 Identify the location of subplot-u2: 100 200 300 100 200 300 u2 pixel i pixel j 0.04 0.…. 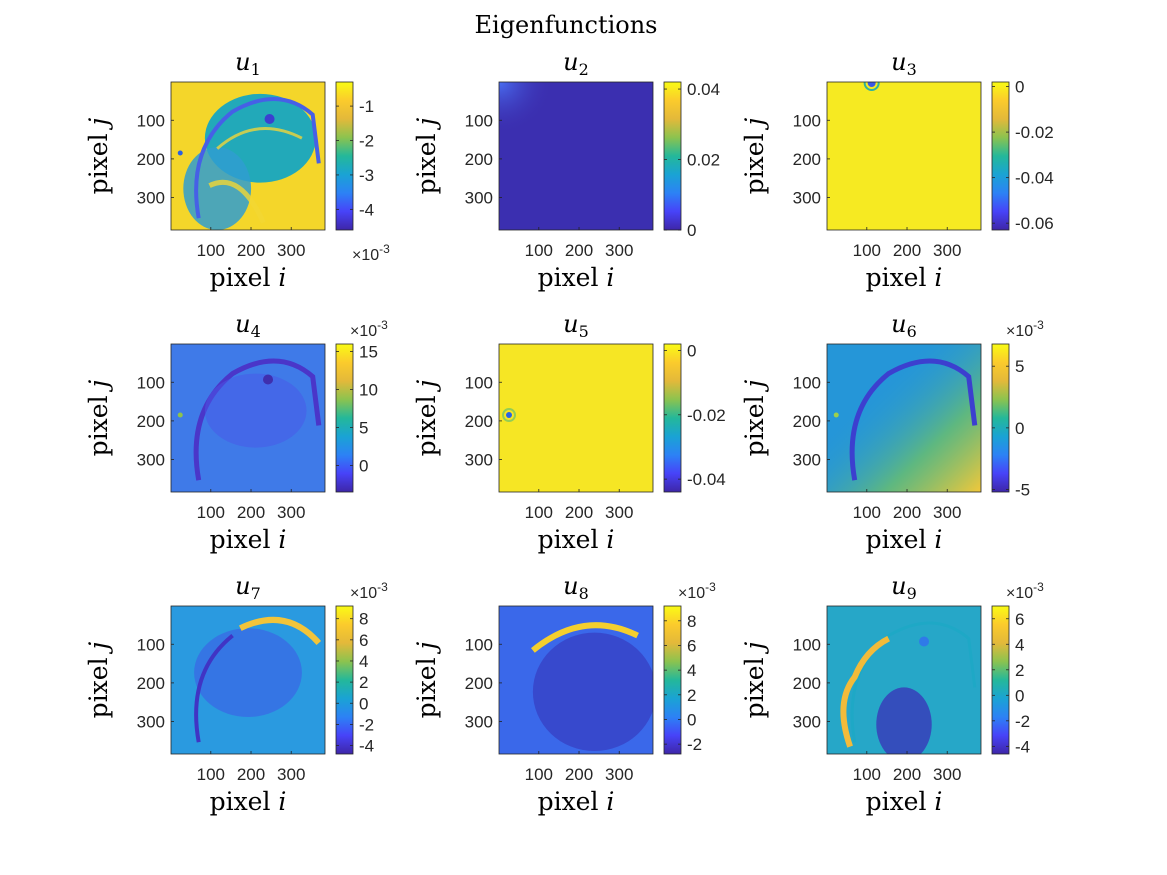
(566, 170).